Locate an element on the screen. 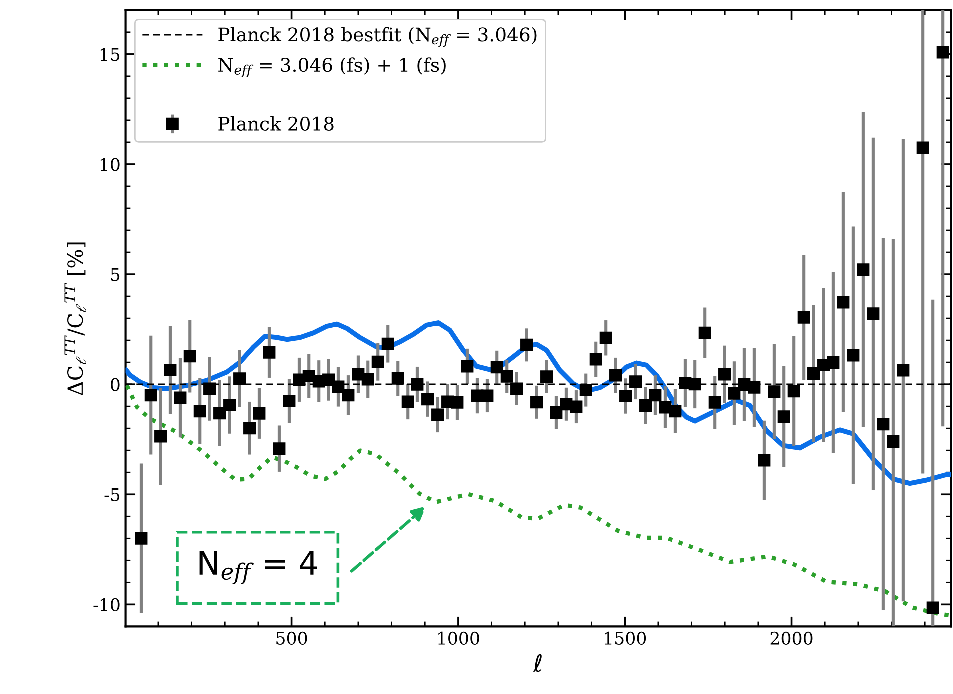 Image resolution: width=953 pixels, height=694 pixels. x-tick-label: 1000 is located at coordinates (459, 638).